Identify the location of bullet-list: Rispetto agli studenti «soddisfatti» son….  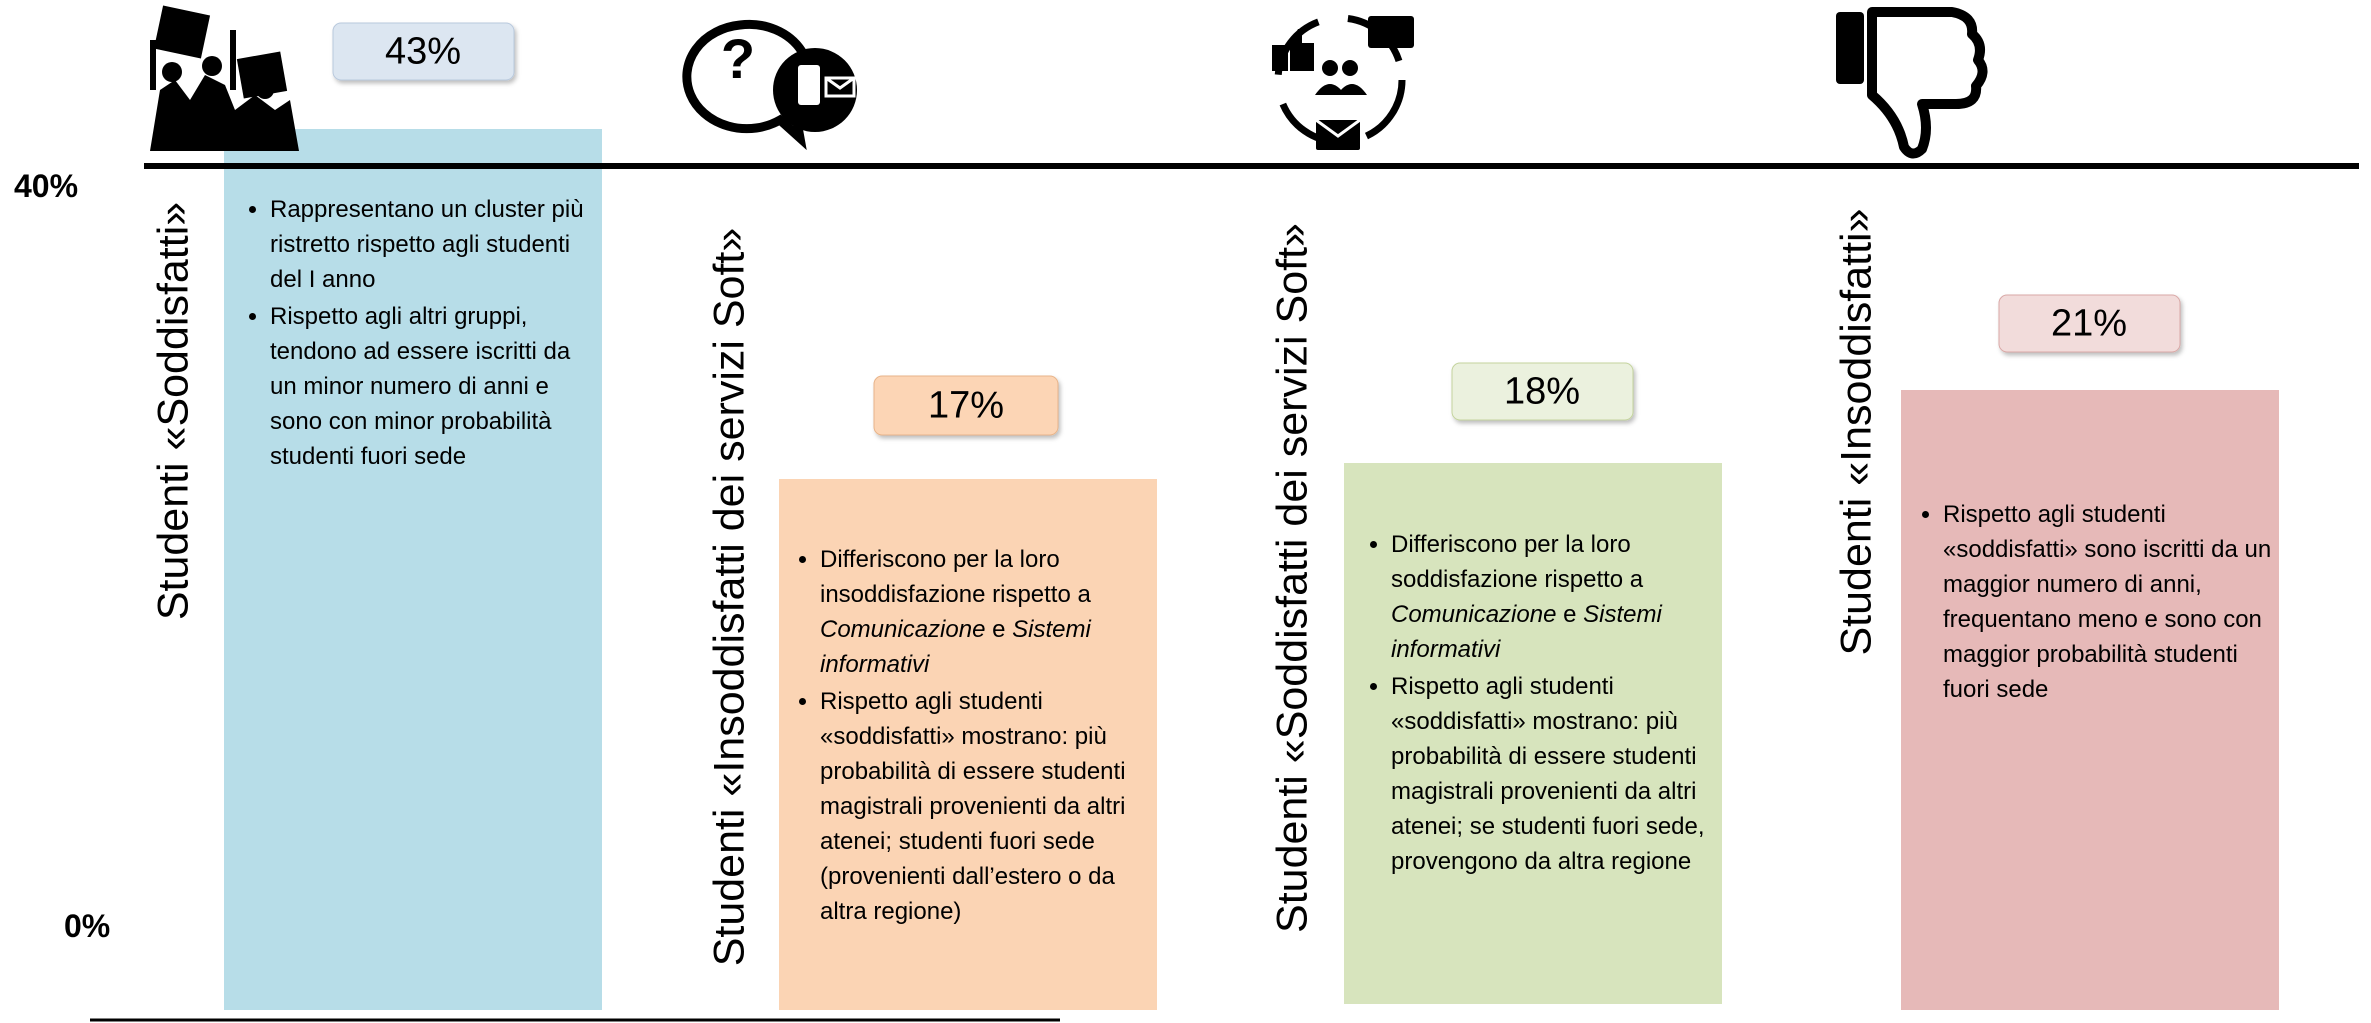
(2100, 603).